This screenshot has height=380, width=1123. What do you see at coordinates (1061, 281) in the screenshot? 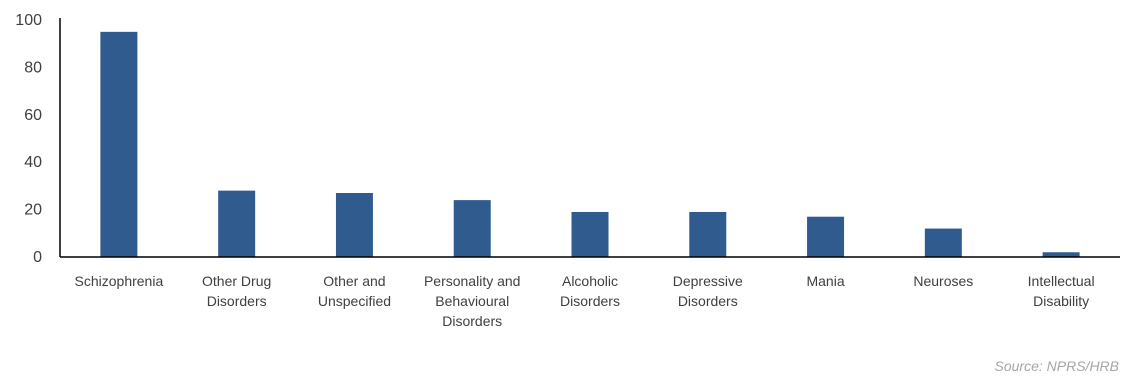
I see `x-category-label-line: Intellectual` at bounding box center [1061, 281].